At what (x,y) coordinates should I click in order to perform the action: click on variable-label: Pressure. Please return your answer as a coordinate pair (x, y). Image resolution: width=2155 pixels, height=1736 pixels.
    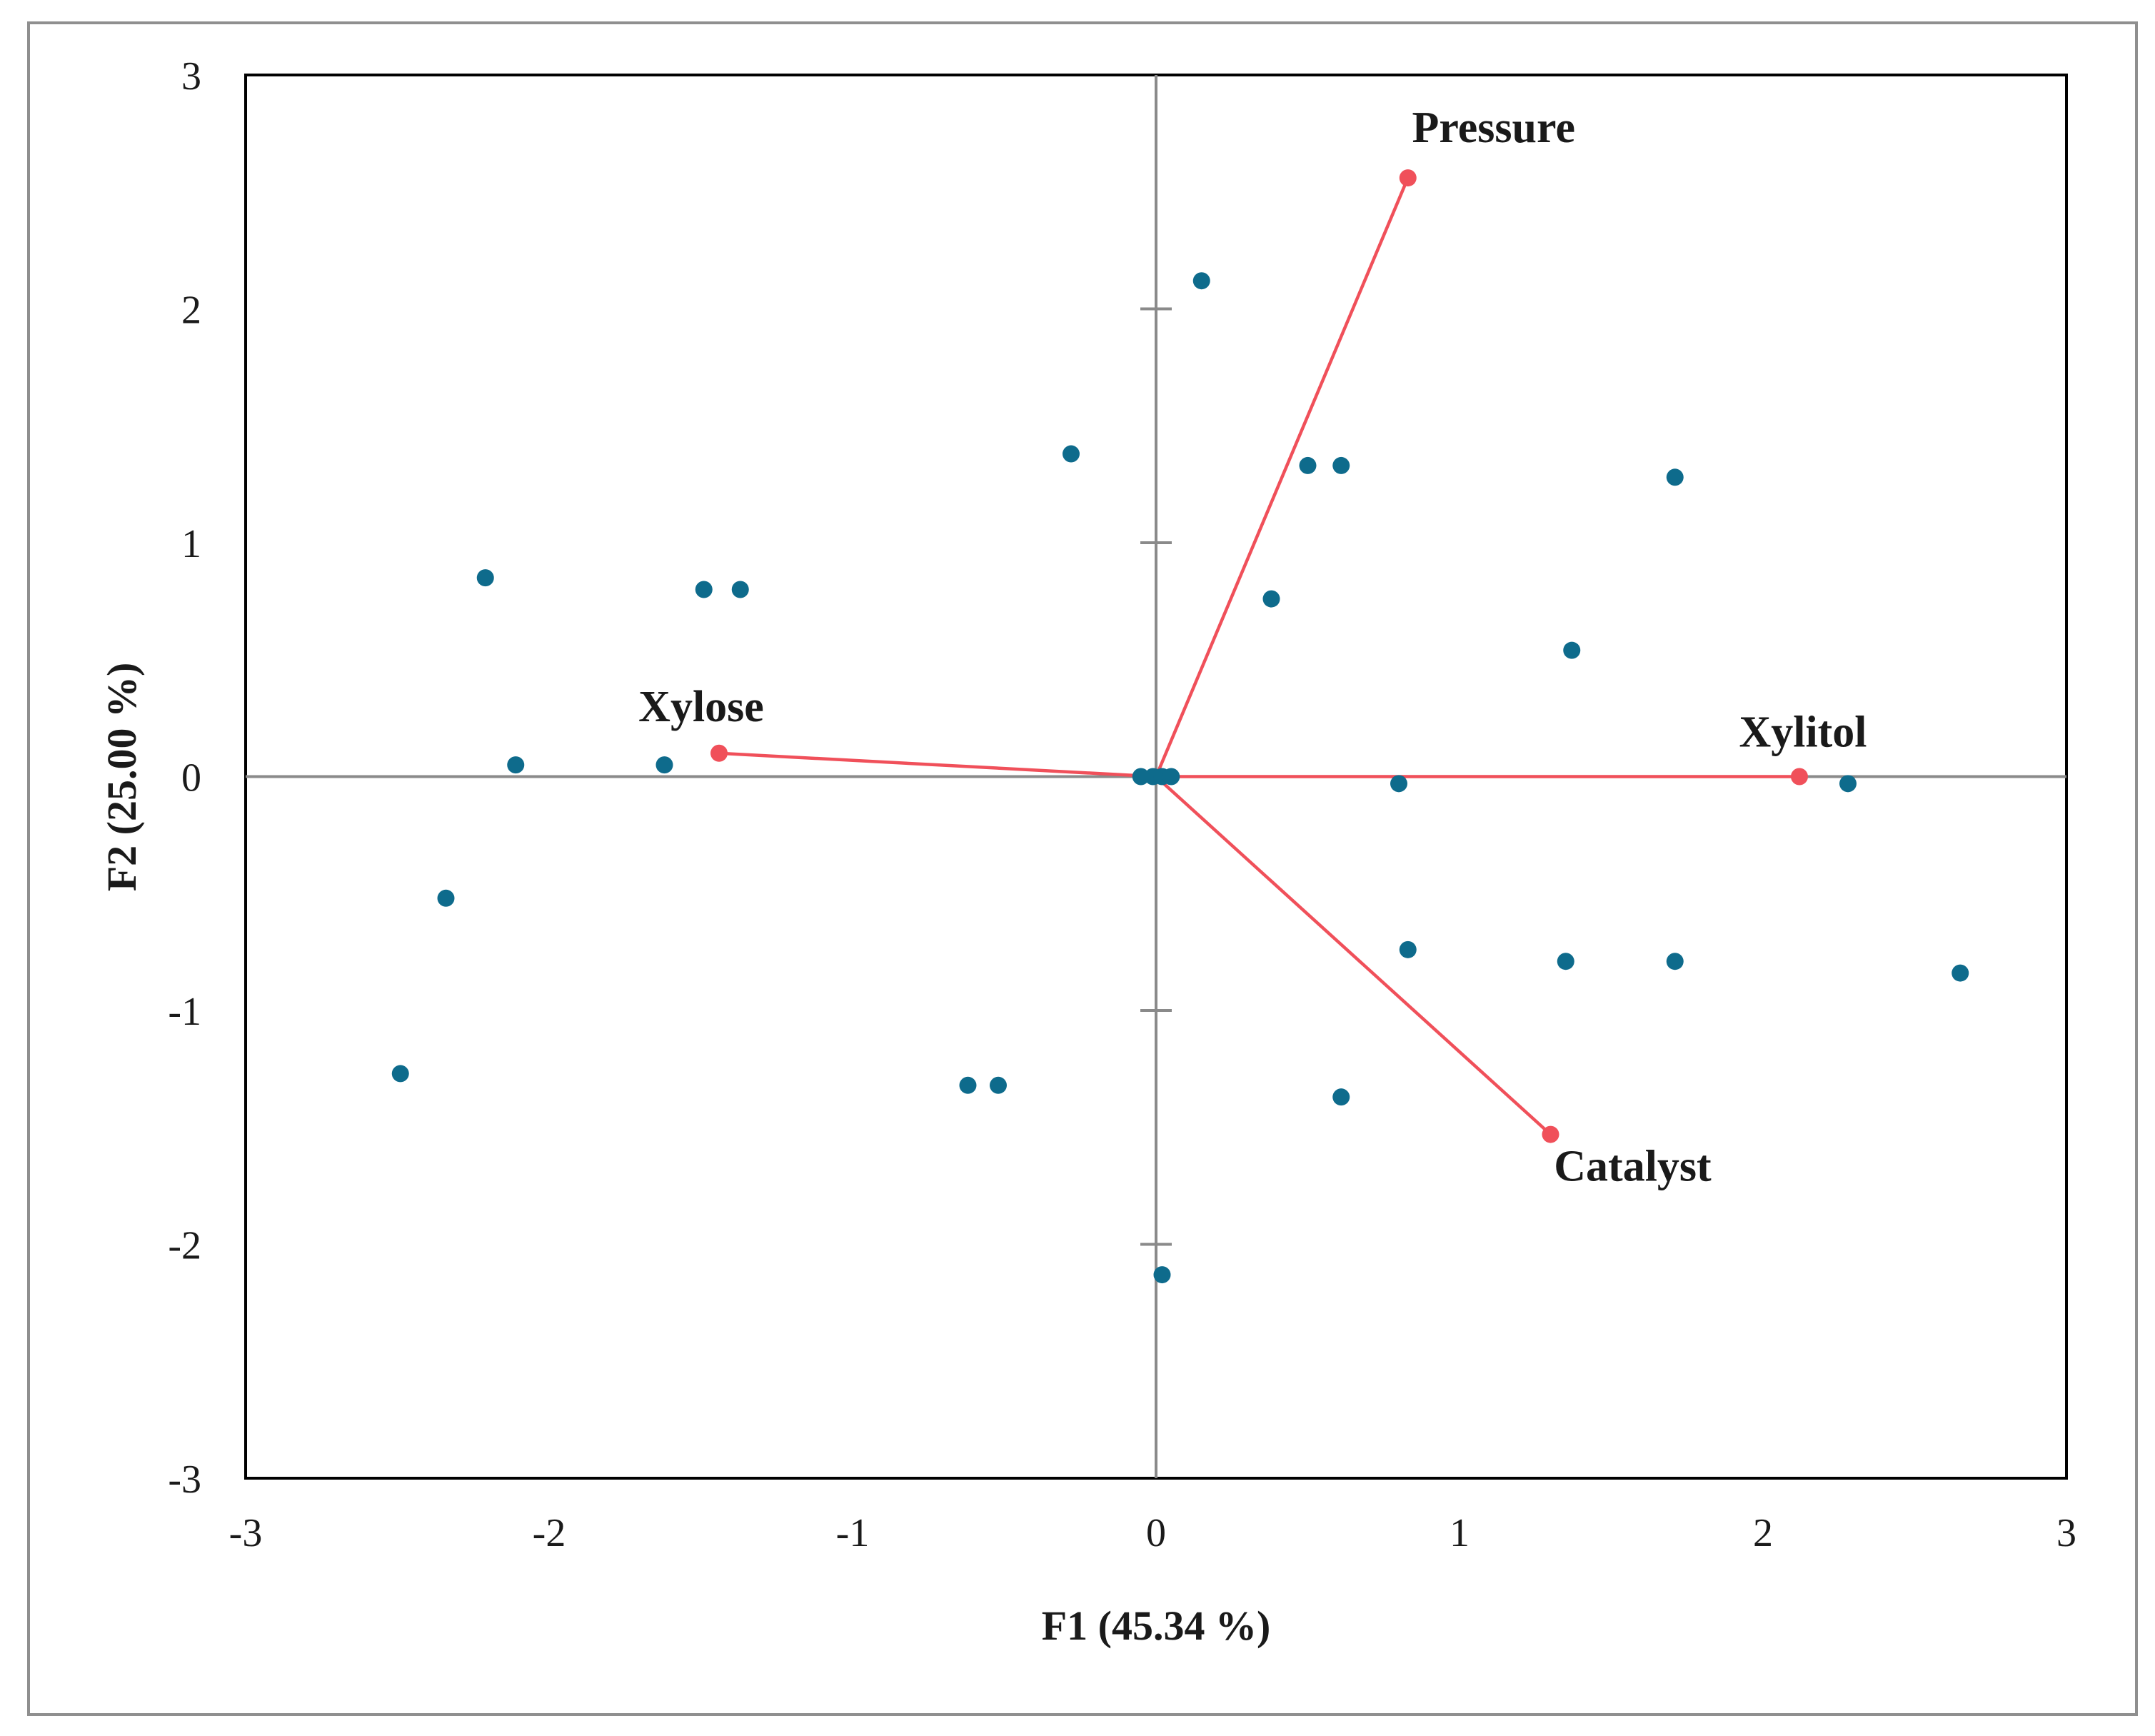
    Looking at the image, I should click on (1493, 128).